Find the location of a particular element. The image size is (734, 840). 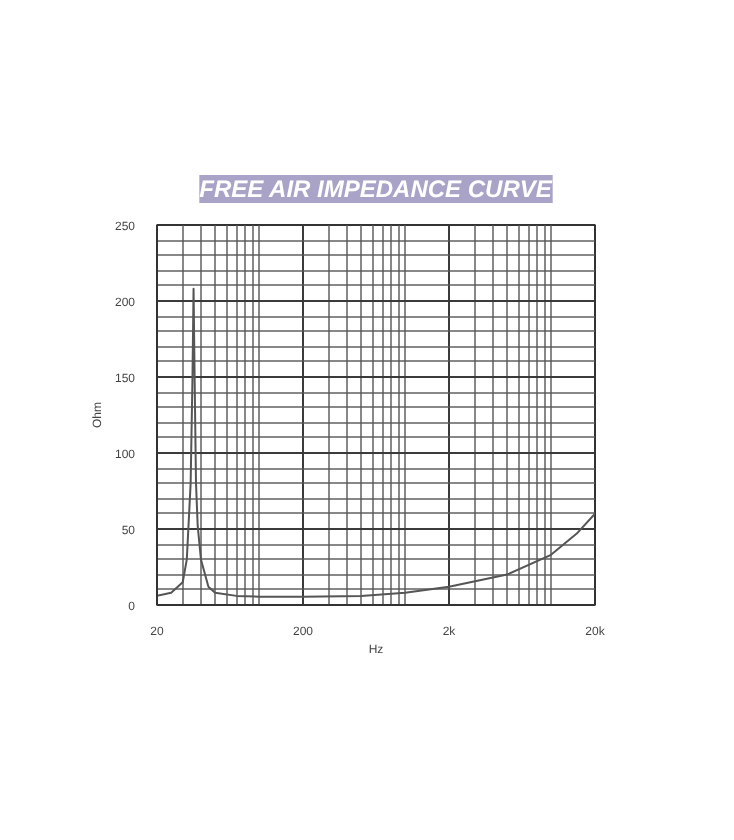

chart-title: FREE AIR IMPEDANCE CURVE is located at coordinates (376, 189).